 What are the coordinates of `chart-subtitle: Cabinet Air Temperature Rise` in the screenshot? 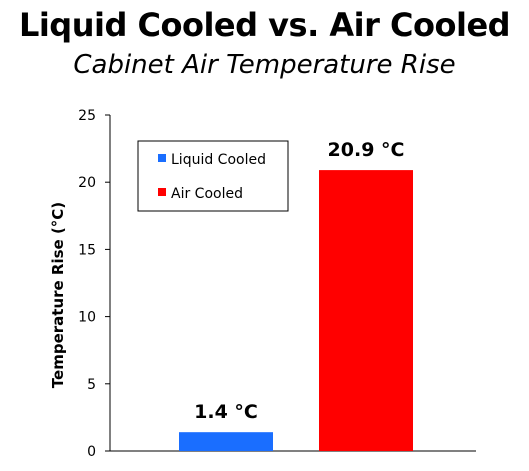 It's located at (264, 65).